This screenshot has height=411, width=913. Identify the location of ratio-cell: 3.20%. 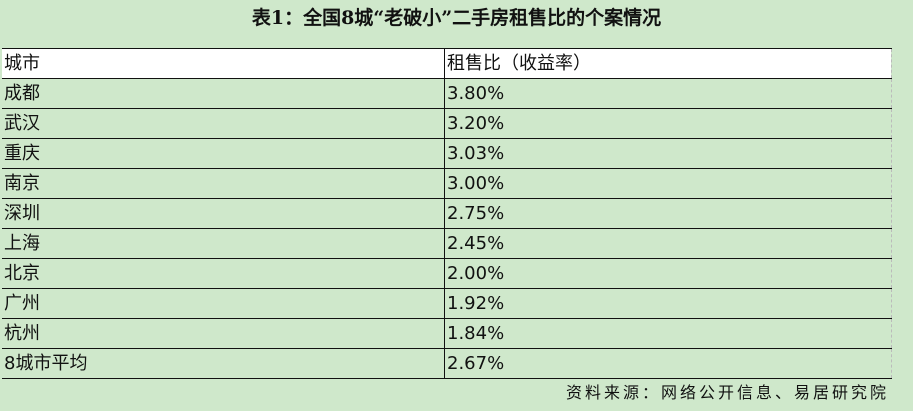
(668, 123).